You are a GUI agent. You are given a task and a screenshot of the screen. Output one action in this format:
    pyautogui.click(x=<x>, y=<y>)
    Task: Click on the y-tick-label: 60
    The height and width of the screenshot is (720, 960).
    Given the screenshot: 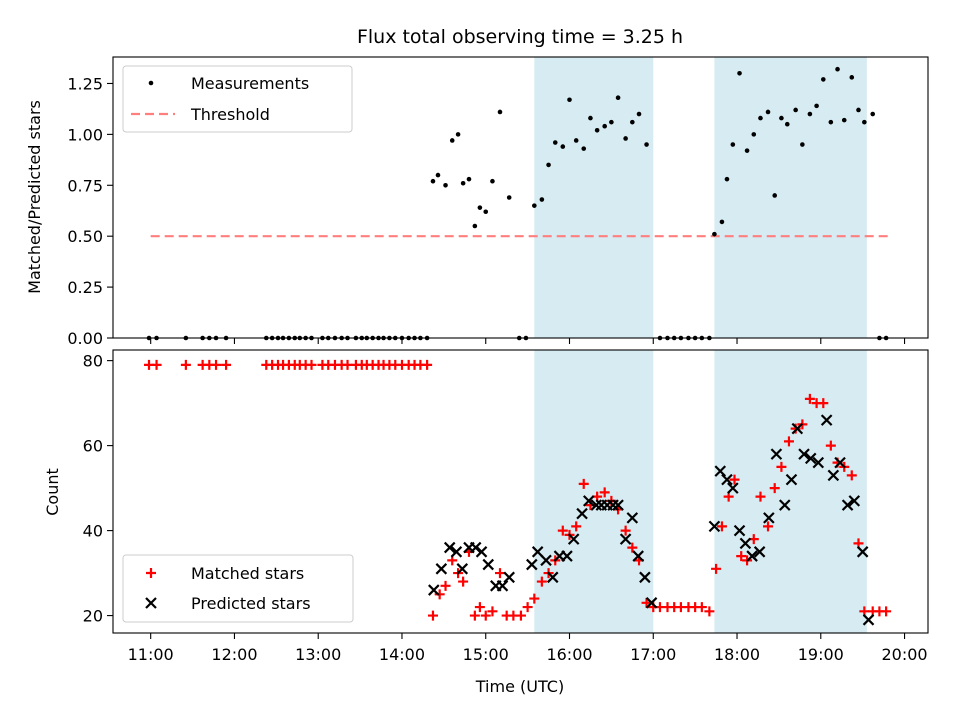 What is the action you would take?
    pyautogui.click(x=93, y=446)
    